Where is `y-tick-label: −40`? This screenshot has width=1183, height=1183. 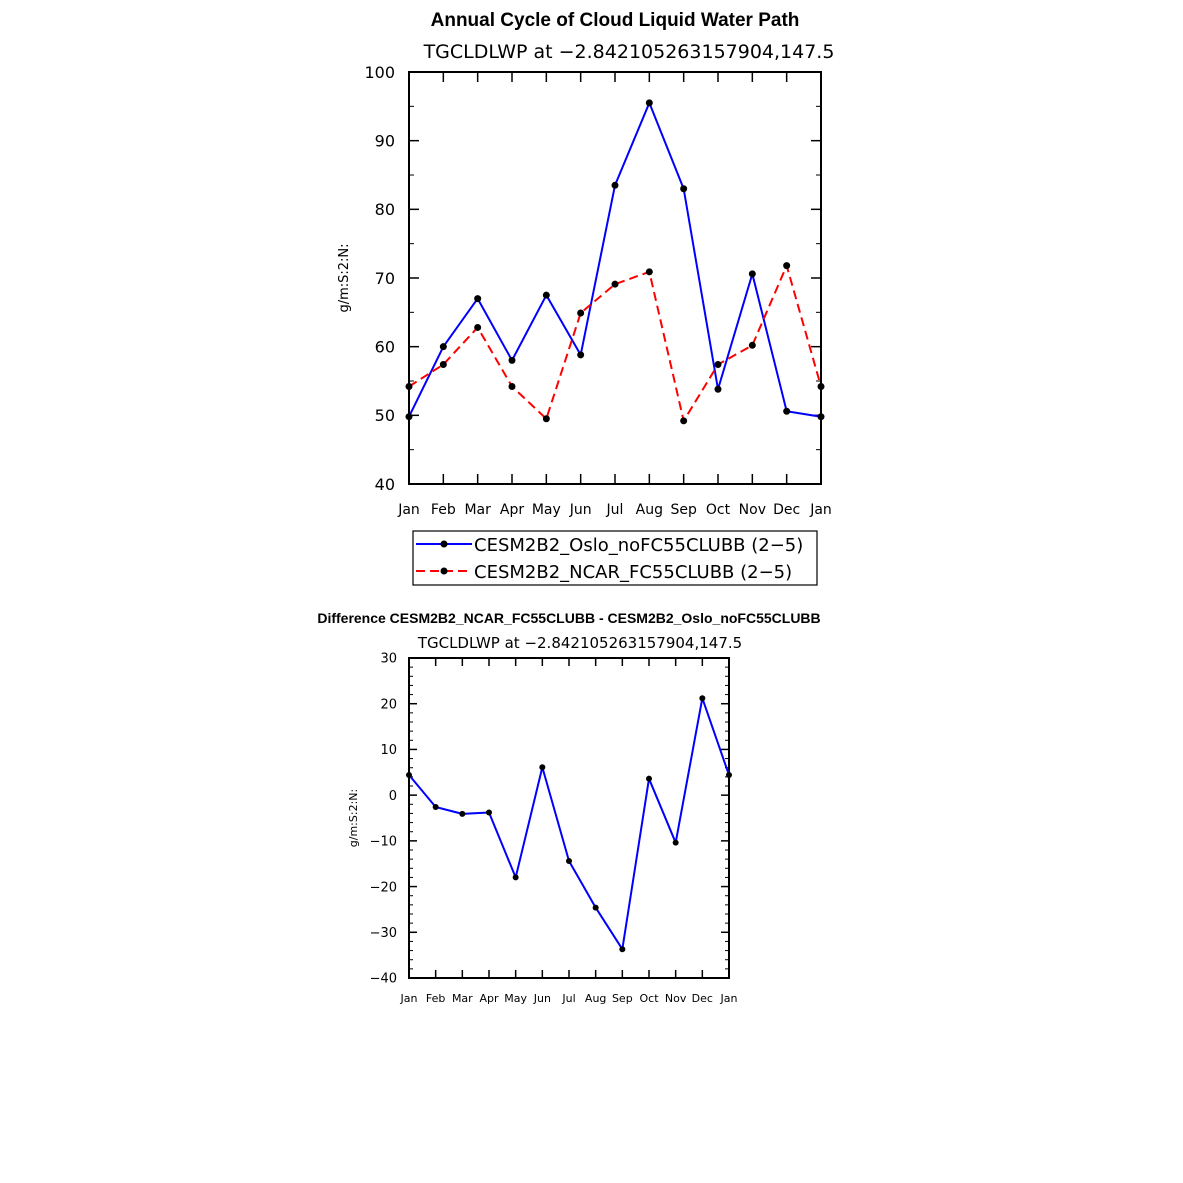
y-tick-label: −40 is located at coordinates (383, 979).